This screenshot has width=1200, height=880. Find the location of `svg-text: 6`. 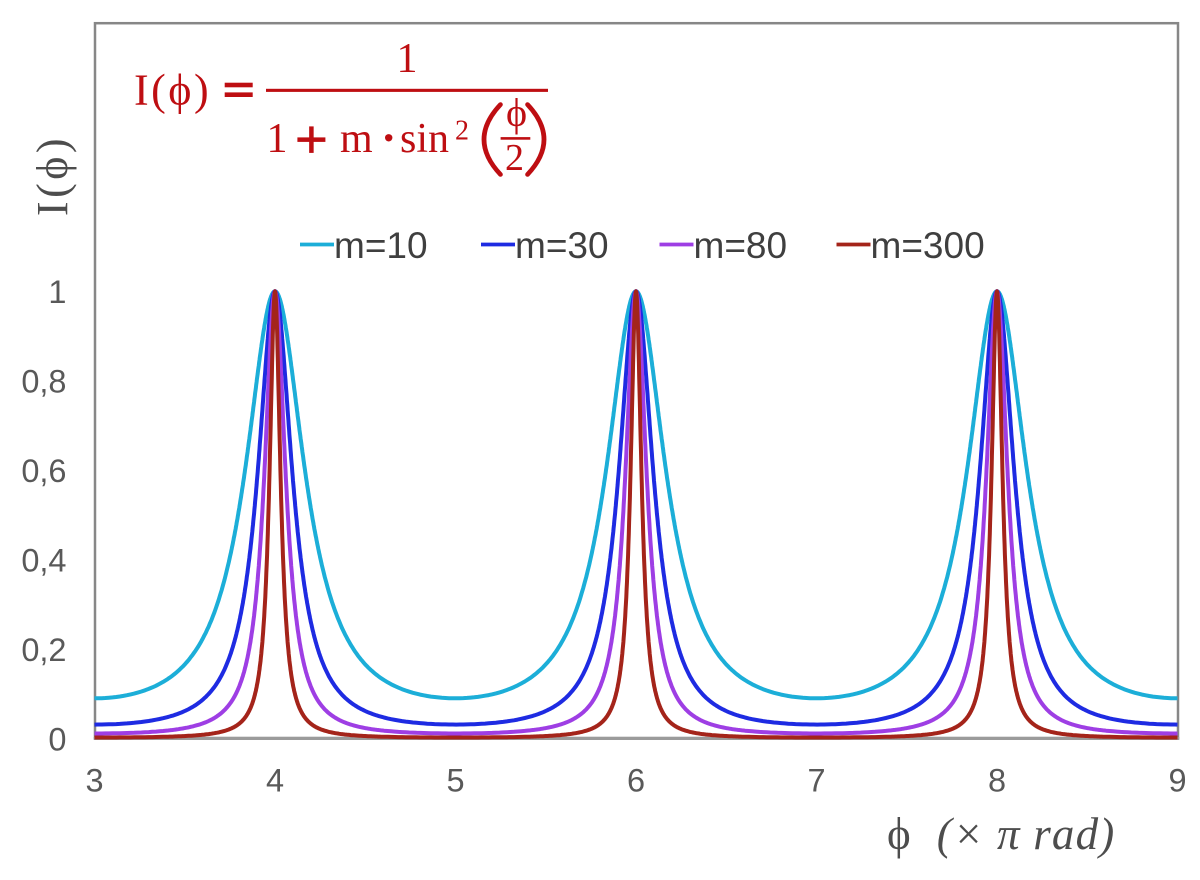

svg-text: 6 is located at coordinates (636, 781).